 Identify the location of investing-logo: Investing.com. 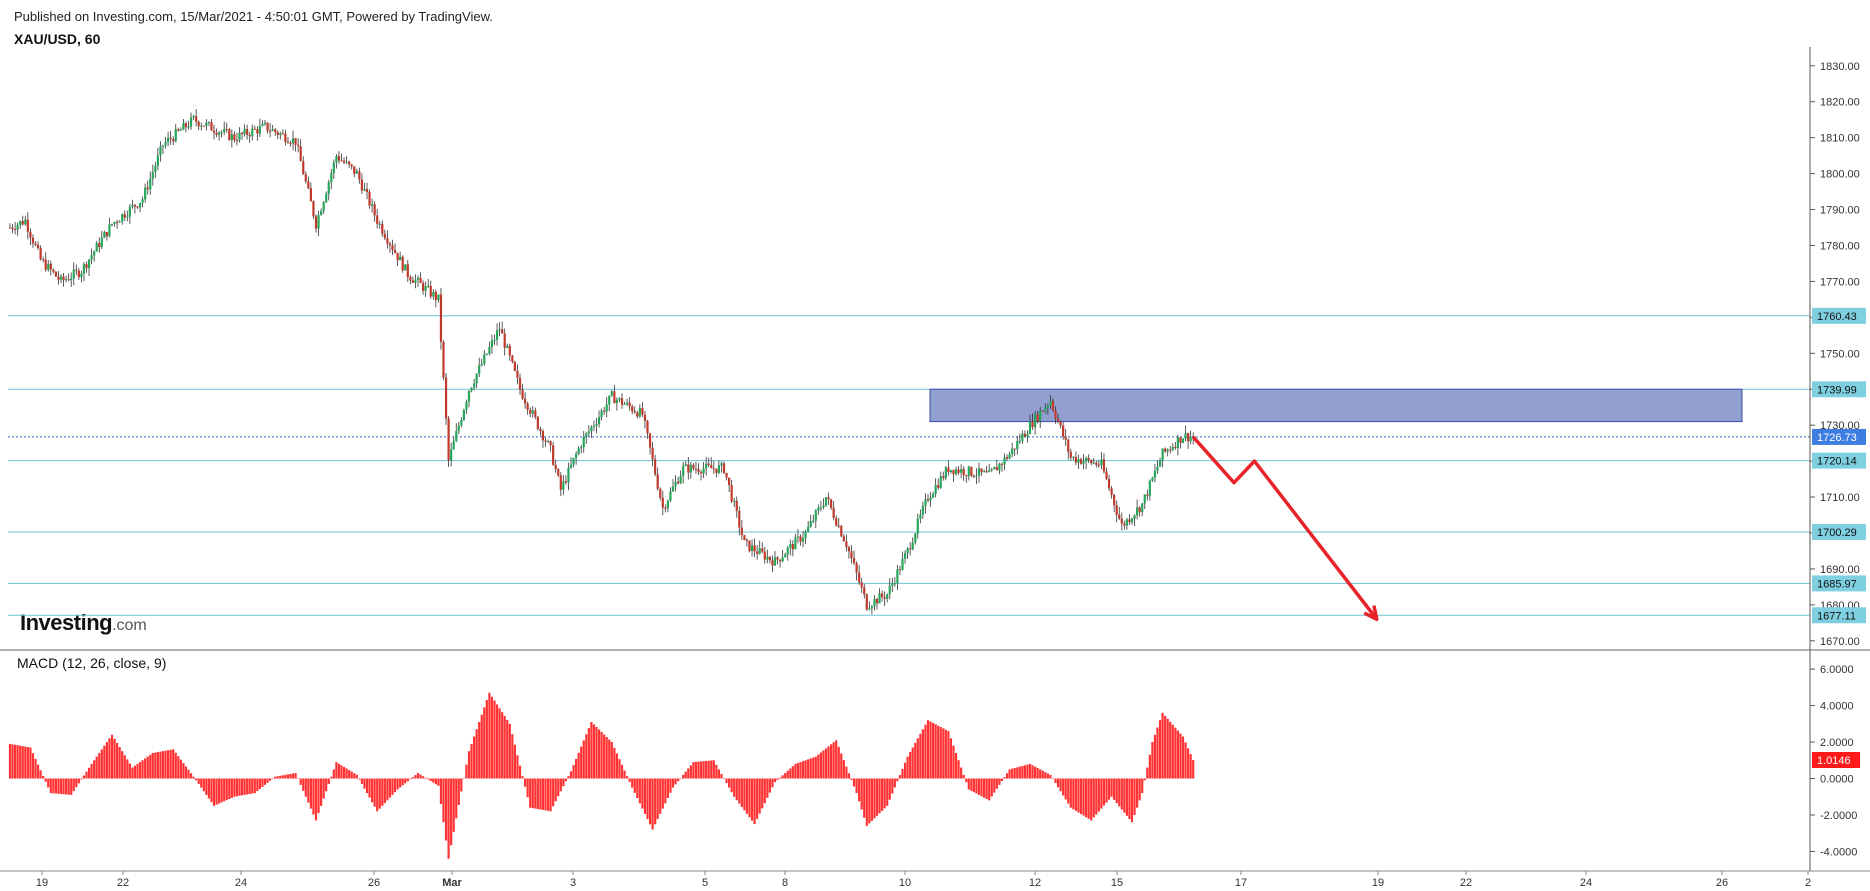
(83, 623).